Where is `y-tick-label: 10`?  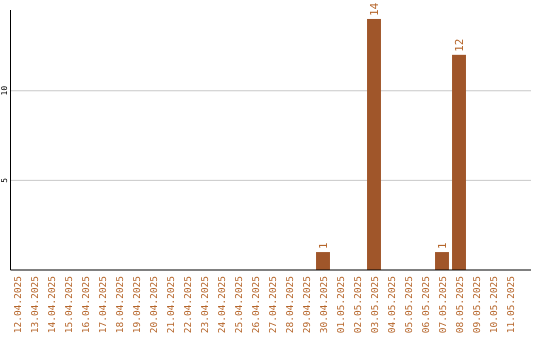 y-tick-label: 10 is located at coordinates (4, 91).